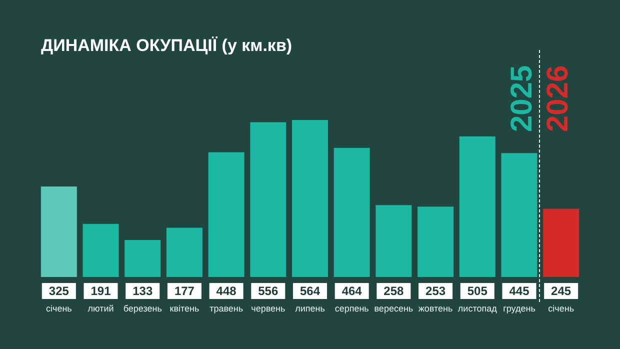  I want to click on x-tick-label: травень, so click(227, 309).